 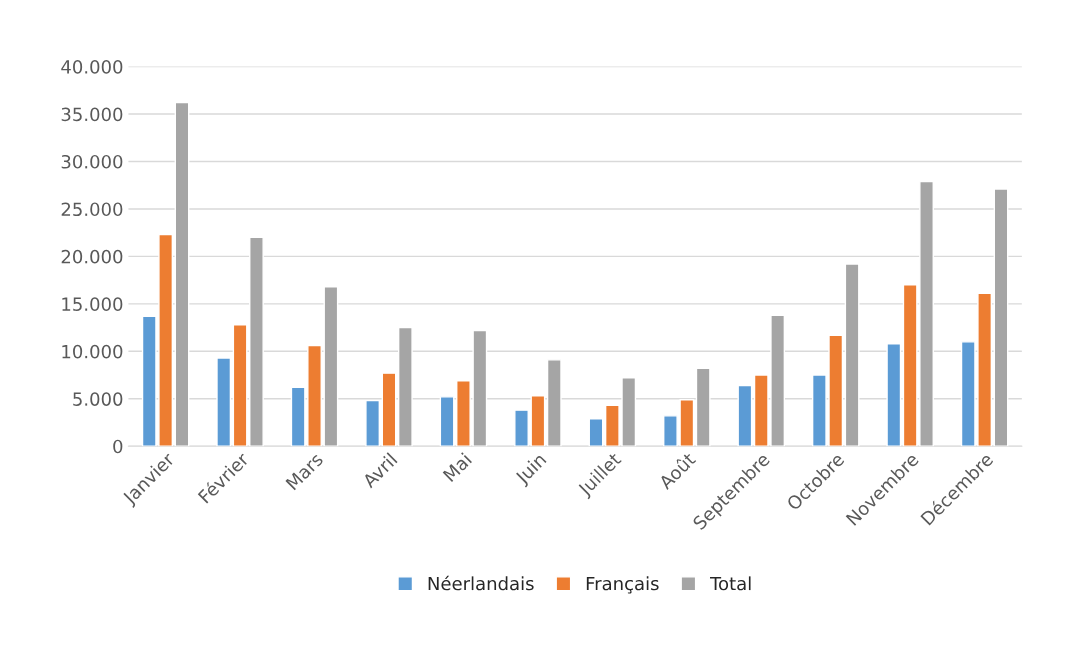 What do you see at coordinates (98, 399) in the screenshot?
I see `y-tick-label: 5.000` at bounding box center [98, 399].